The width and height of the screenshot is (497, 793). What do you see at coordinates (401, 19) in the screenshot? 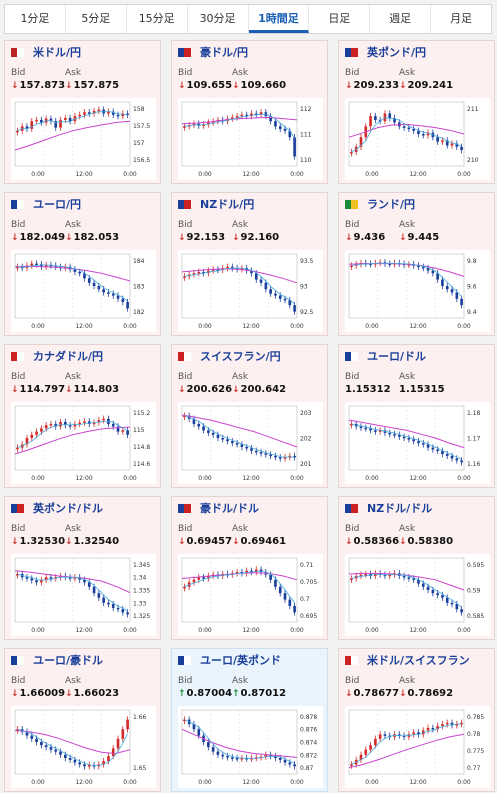
I see `tab-6: 週足` at bounding box center [401, 19].